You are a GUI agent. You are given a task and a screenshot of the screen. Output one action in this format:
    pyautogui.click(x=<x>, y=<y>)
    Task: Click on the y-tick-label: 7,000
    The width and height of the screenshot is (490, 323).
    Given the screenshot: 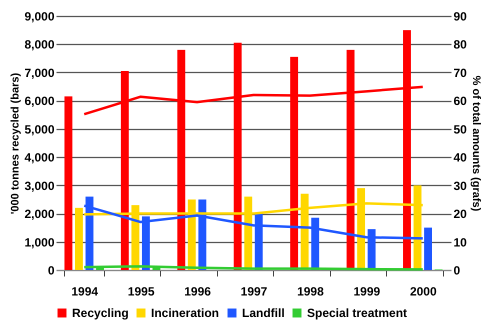 What is the action you would take?
    pyautogui.click(x=39, y=73)
    